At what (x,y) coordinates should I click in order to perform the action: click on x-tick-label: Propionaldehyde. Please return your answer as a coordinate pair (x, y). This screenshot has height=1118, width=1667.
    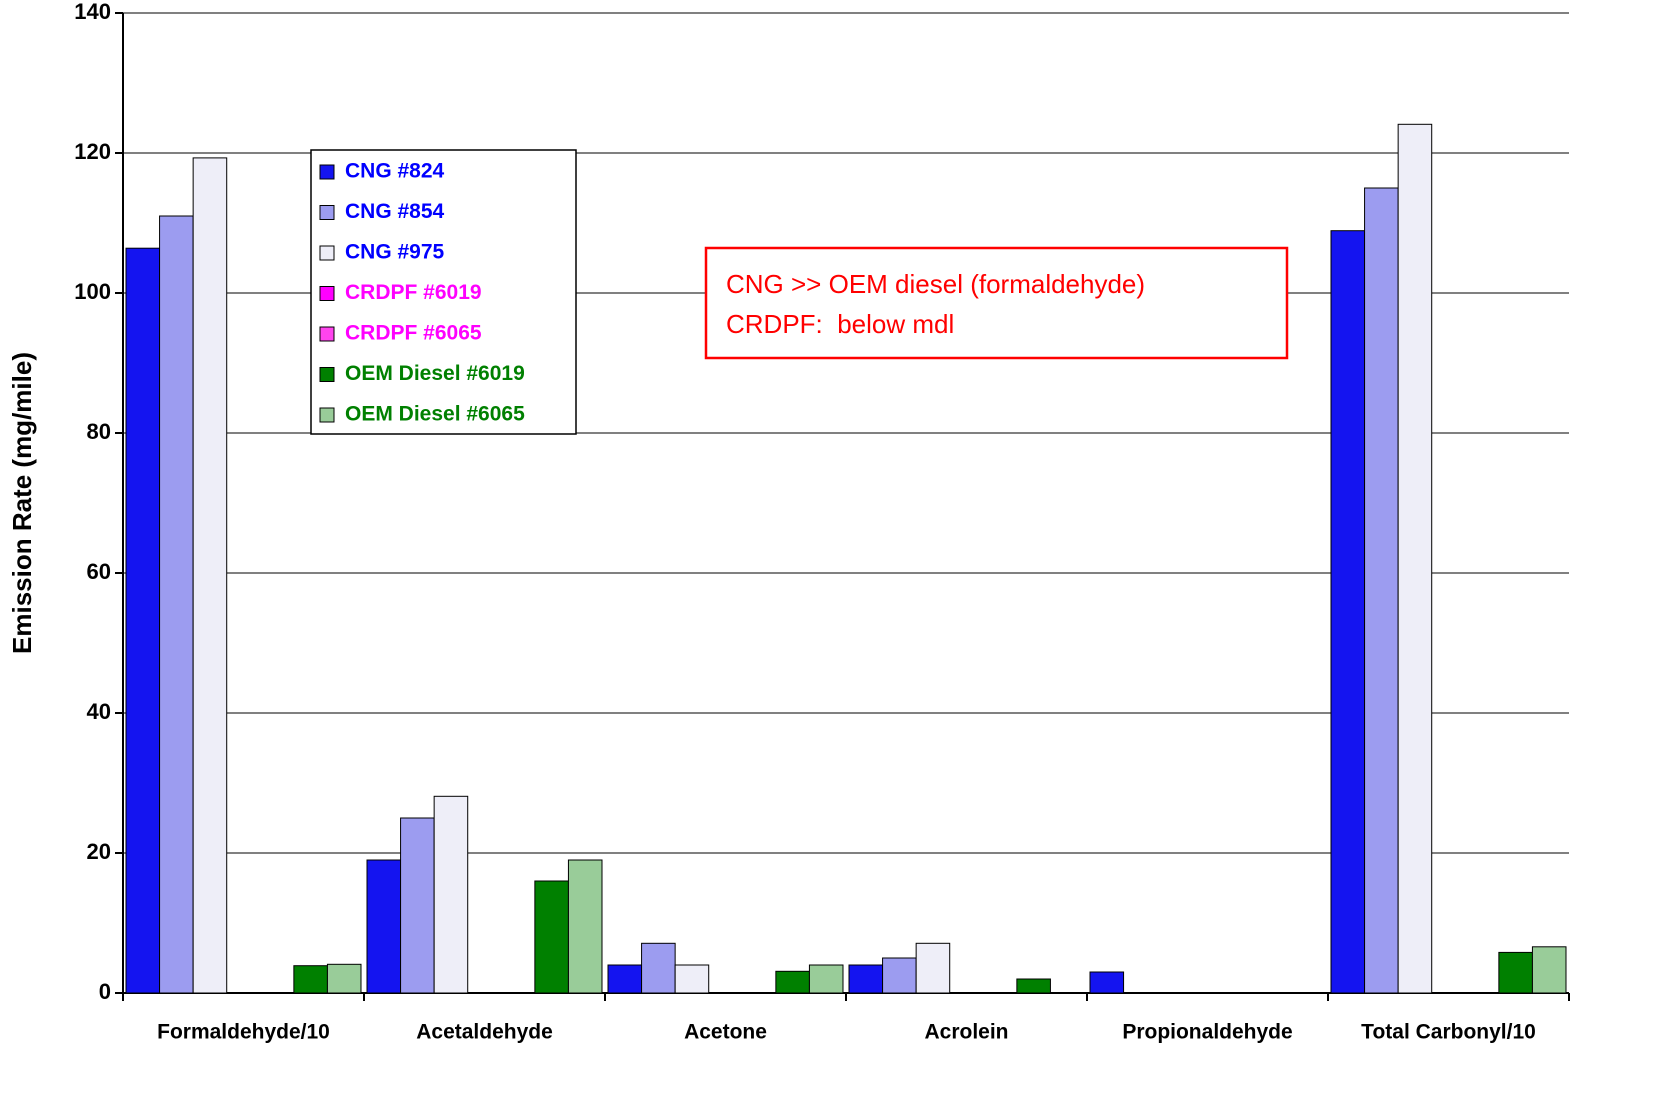
    Looking at the image, I should click on (1207, 1032).